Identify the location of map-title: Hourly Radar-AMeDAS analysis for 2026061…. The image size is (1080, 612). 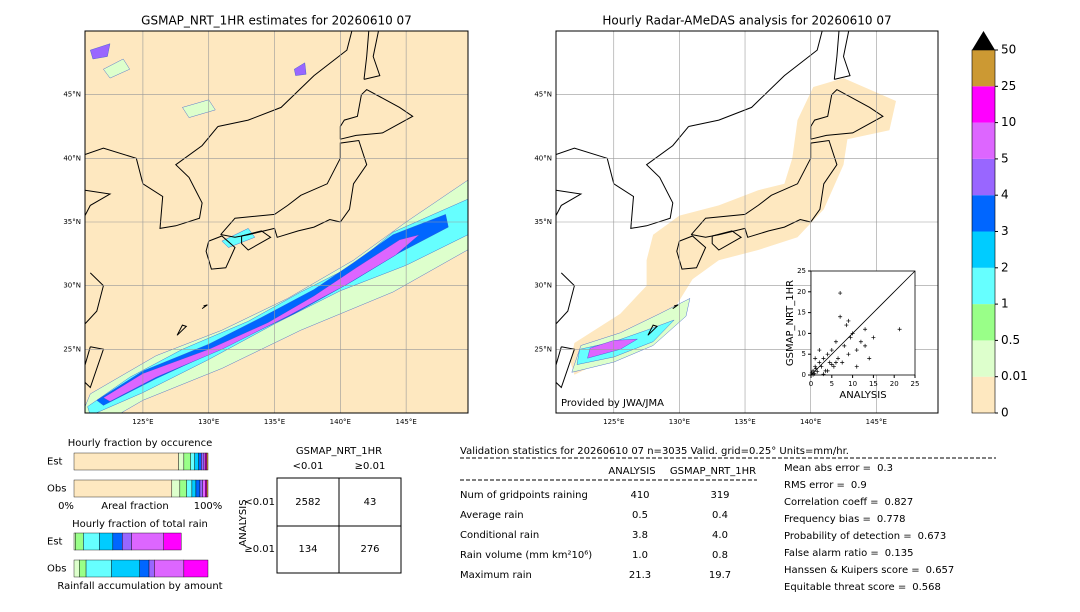
(746, 21).